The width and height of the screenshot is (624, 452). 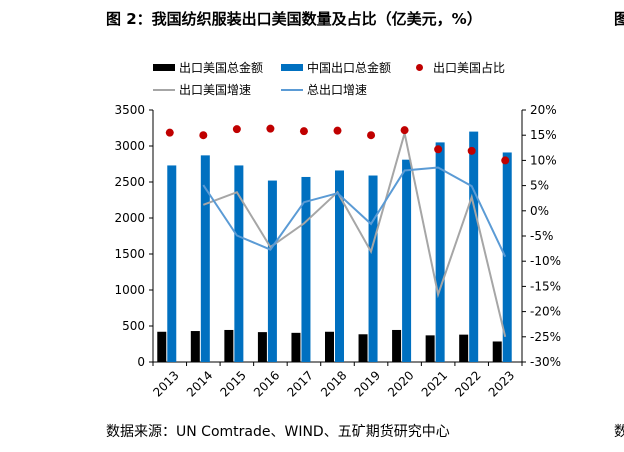 What do you see at coordinates (545, 286) in the screenshot?
I see `right-axis-tick-label: -15%` at bounding box center [545, 286].